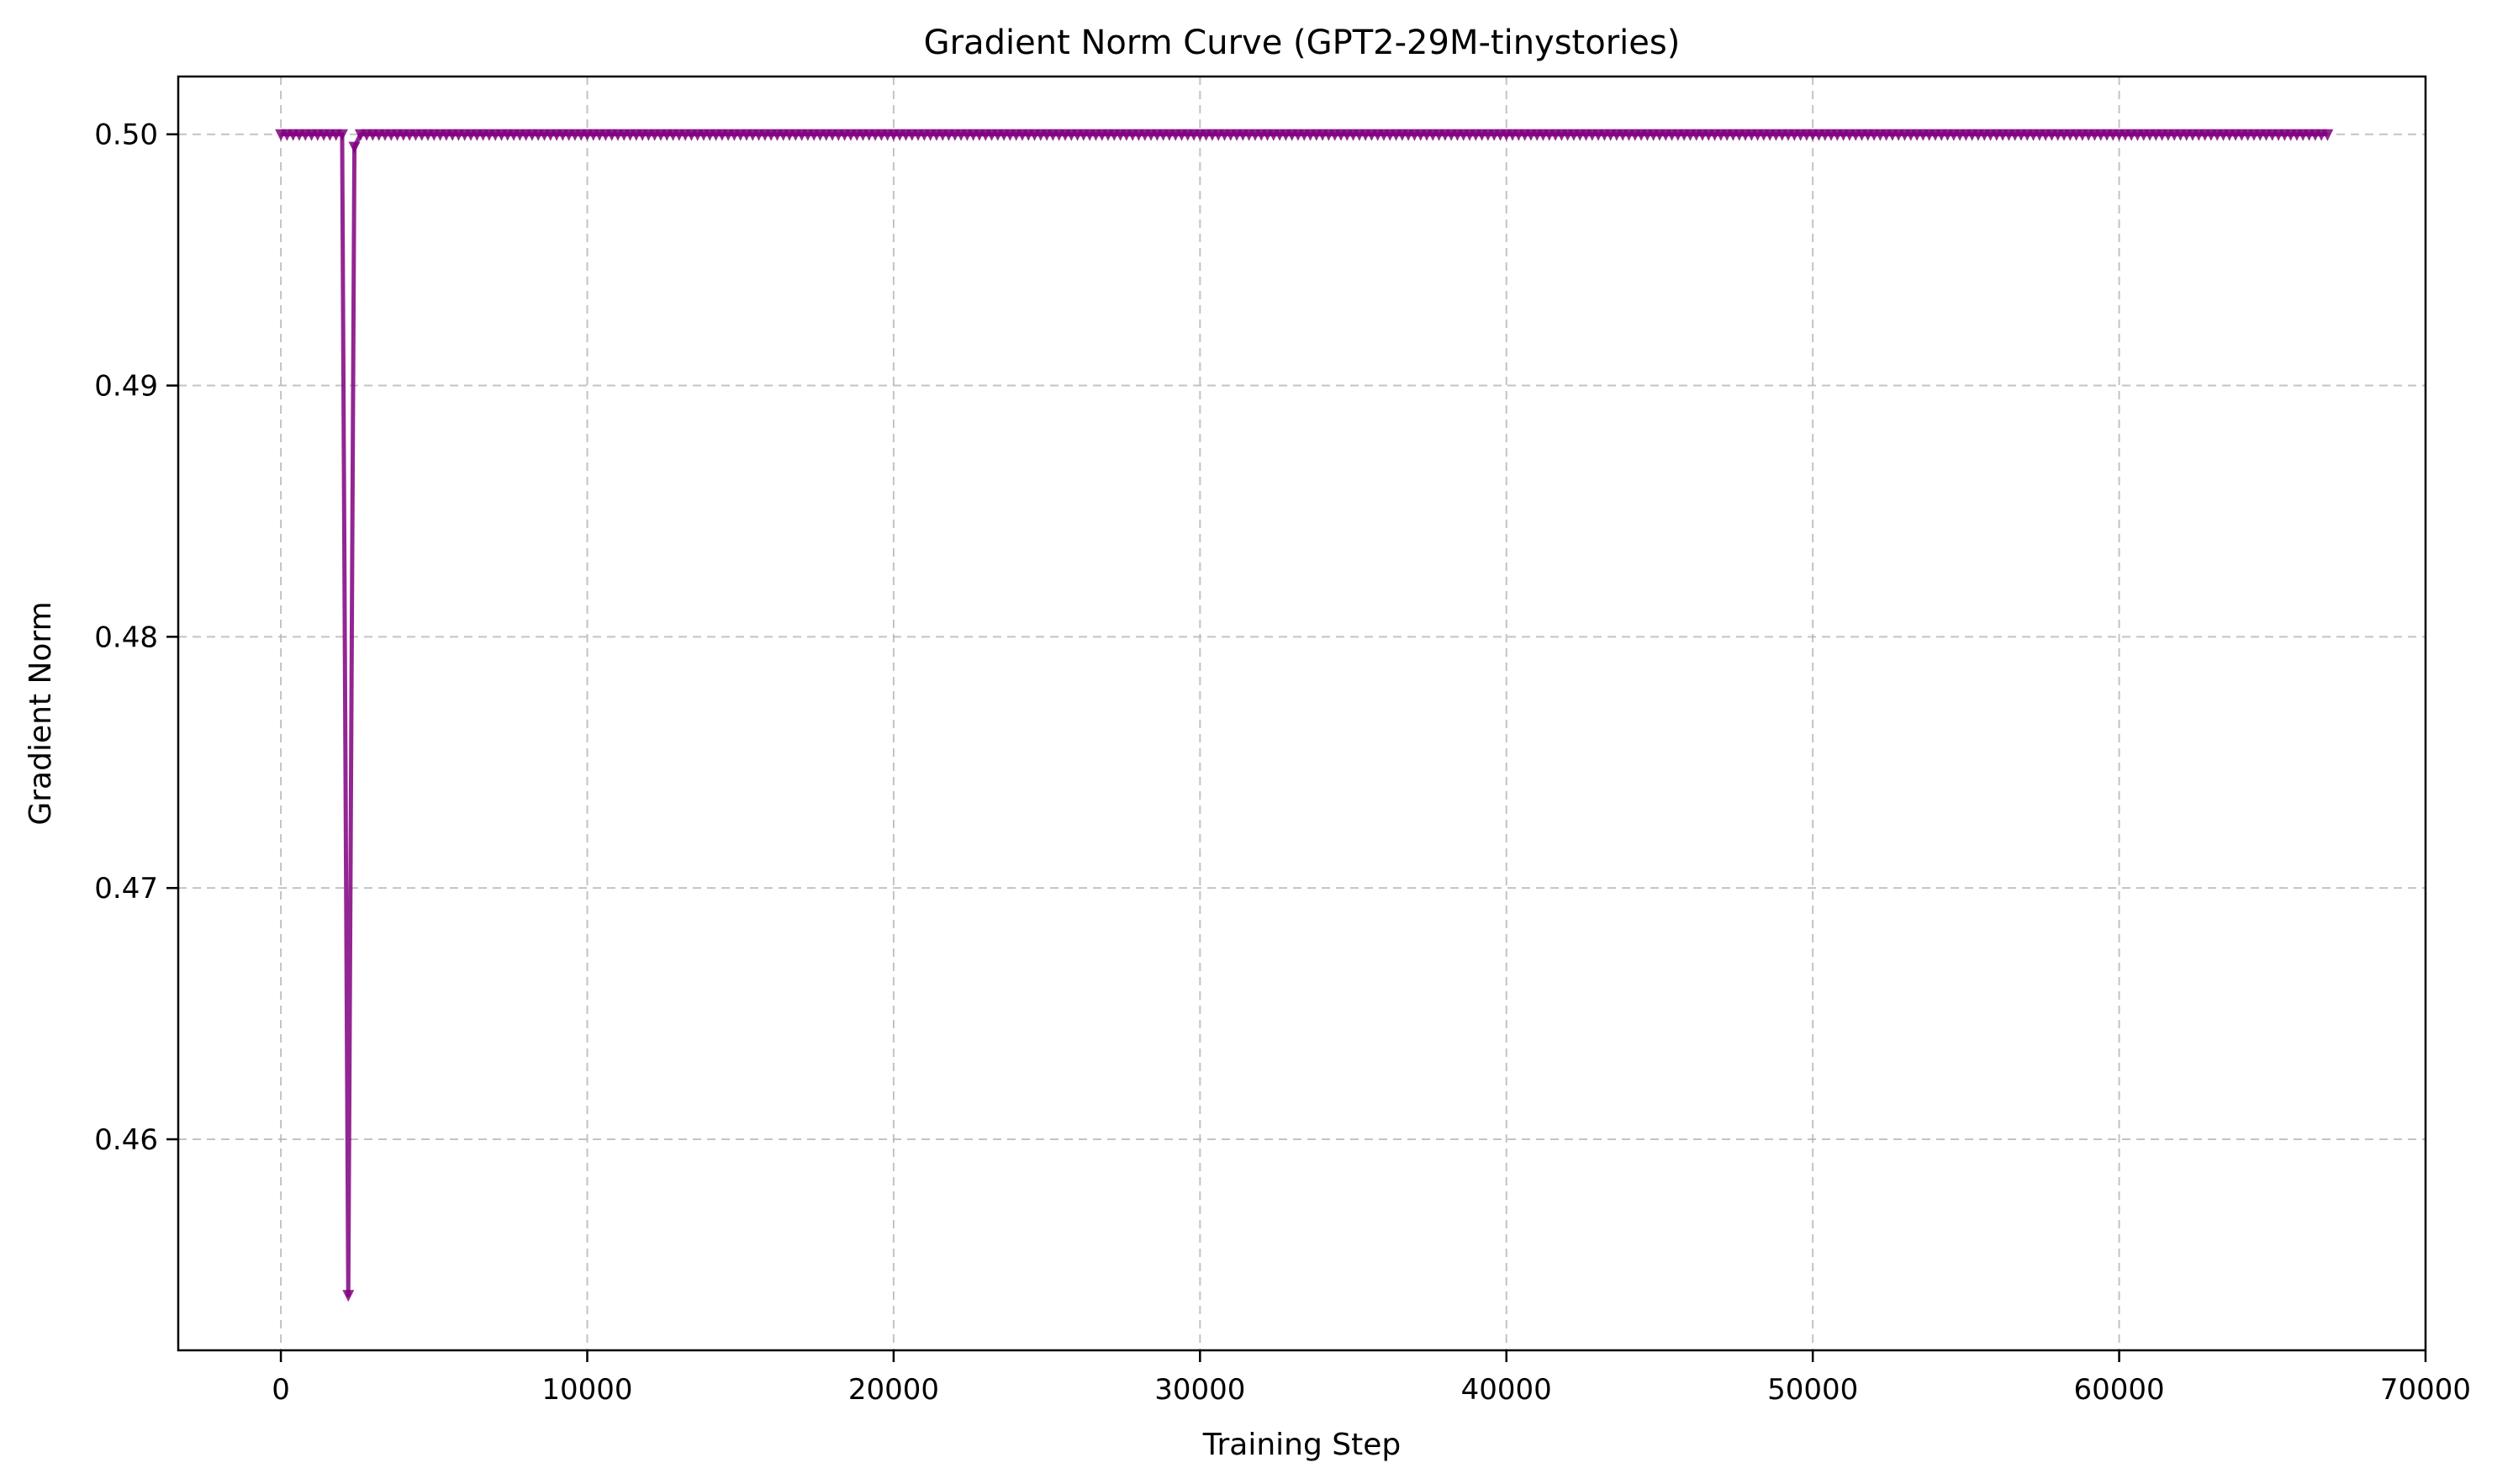 The image size is (2497, 1484). What do you see at coordinates (126, 1140) in the screenshot?
I see `y-tick-label: 0.46` at bounding box center [126, 1140].